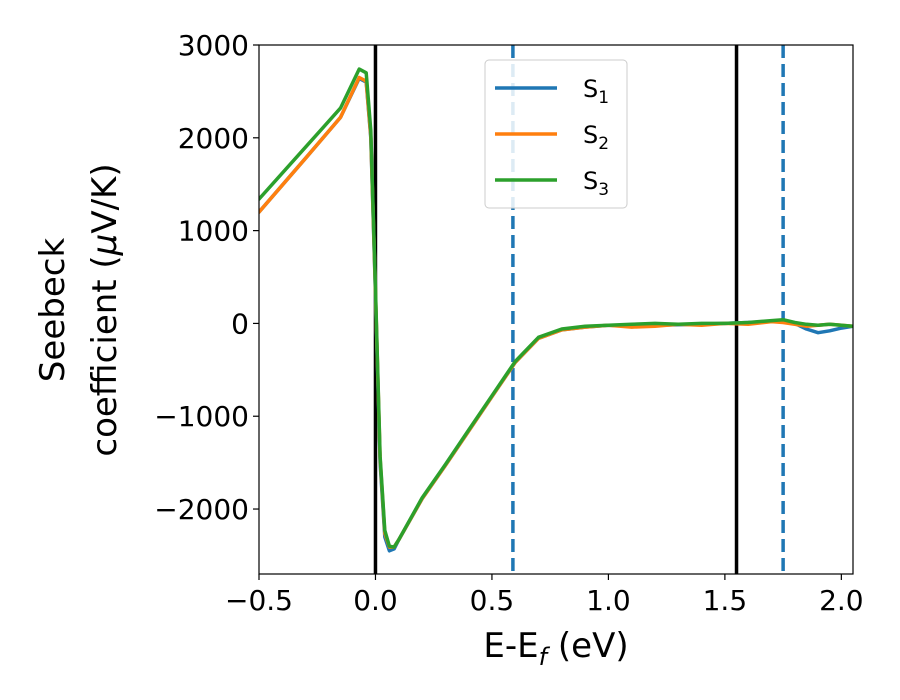 The image size is (900, 700). I want to click on y-tick-label: −2000, so click(201, 509).